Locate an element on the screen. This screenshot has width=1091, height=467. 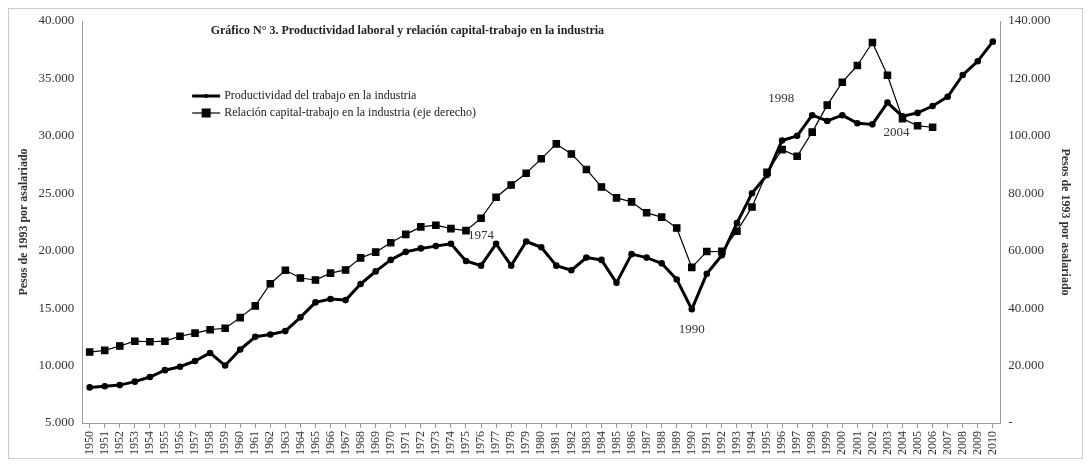
chart-title: Gráfico N° 3. Productividad laboral y relación capital-trabajo en la industria is located at coordinates (407, 30).